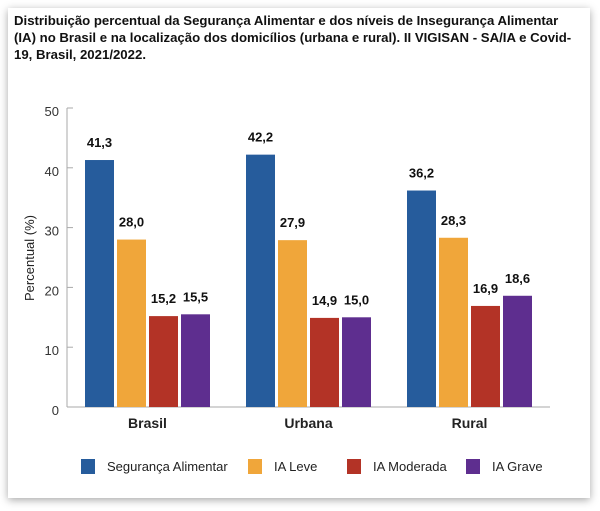 This screenshot has height=511, width=600. I want to click on data-label: 15,5, so click(195, 296).